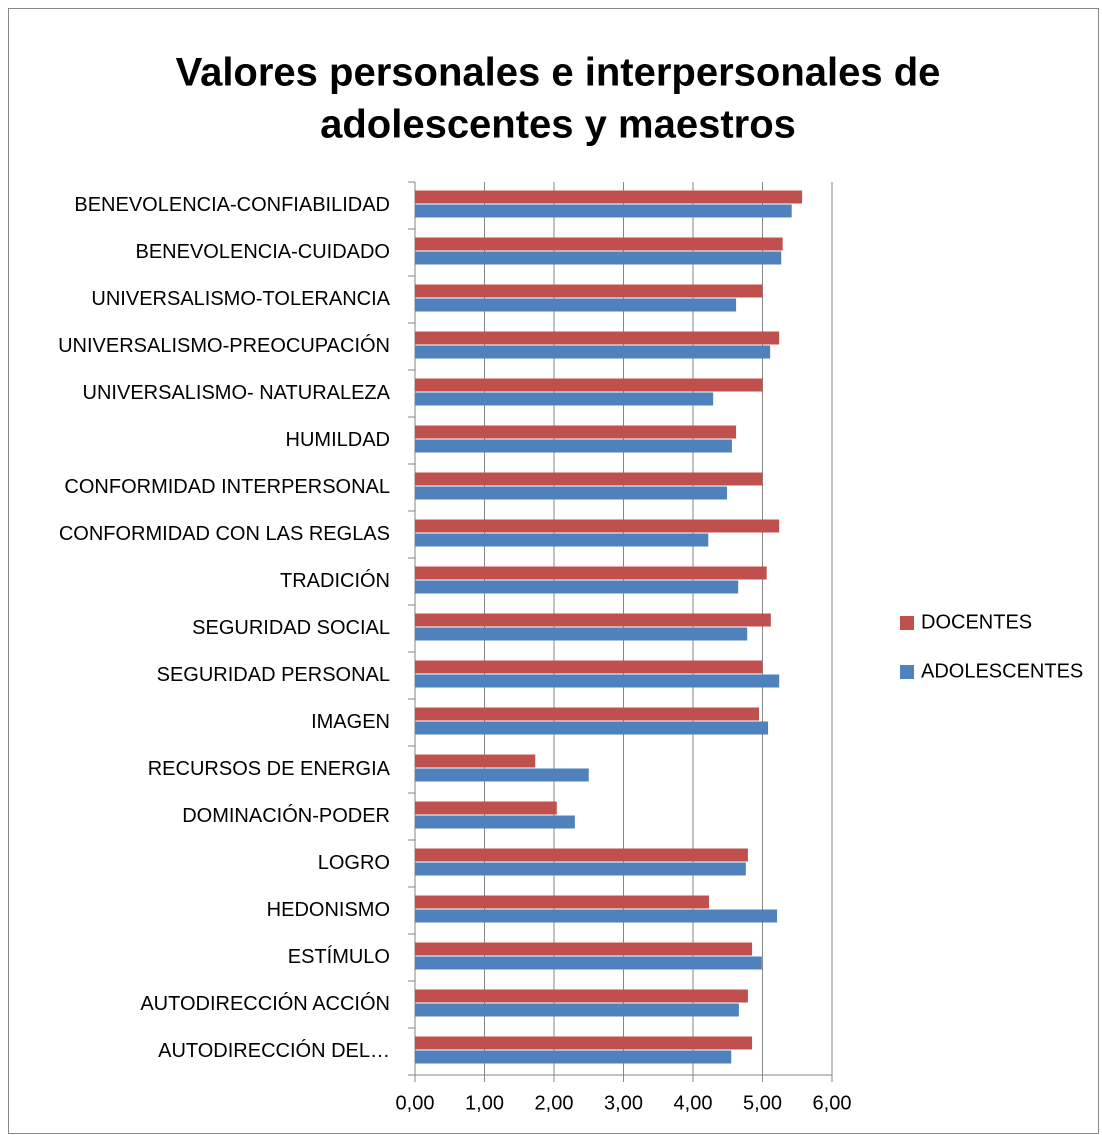 The width and height of the screenshot is (1102, 1135). What do you see at coordinates (286, 815) in the screenshot?
I see `y-tick-label: DOMINACIÓN-PODER` at bounding box center [286, 815].